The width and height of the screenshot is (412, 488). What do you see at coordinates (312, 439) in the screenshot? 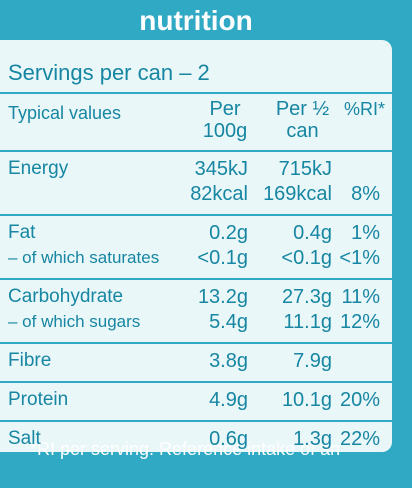
I see `cell: 1.3g` at bounding box center [312, 439].